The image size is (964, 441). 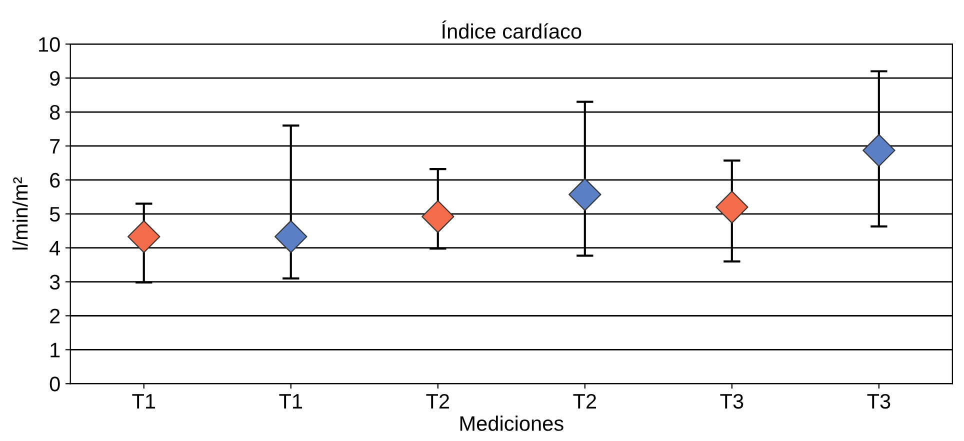 I want to click on y-tick-label: 1, so click(x=55, y=350).